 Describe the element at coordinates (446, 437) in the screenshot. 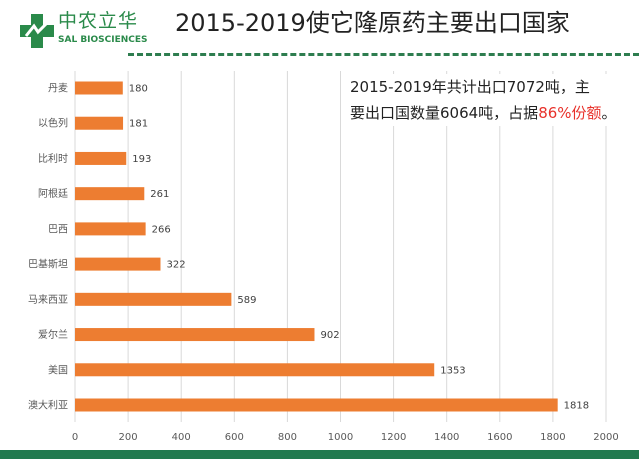

I see `x-tick-label: 1400` at that location.